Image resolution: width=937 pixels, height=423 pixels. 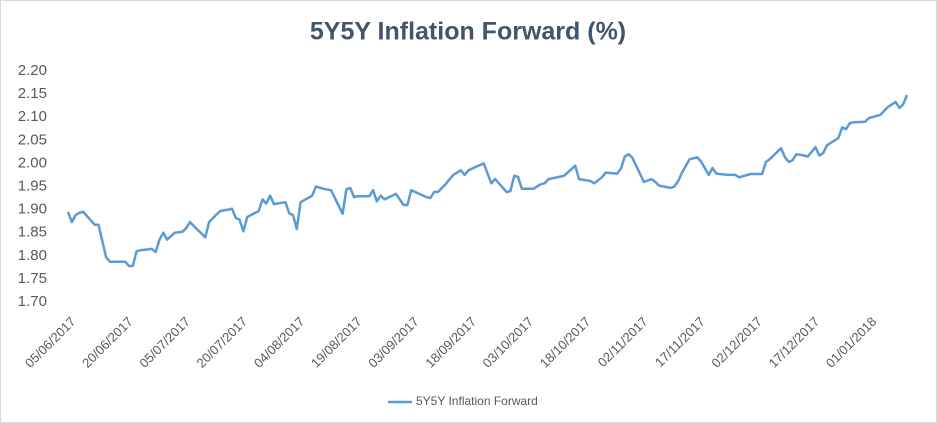 What do you see at coordinates (477, 401) in the screenshot?
I see `legend-label: 5Y5Y Inflation Forward` at bounding box center [477, 401].